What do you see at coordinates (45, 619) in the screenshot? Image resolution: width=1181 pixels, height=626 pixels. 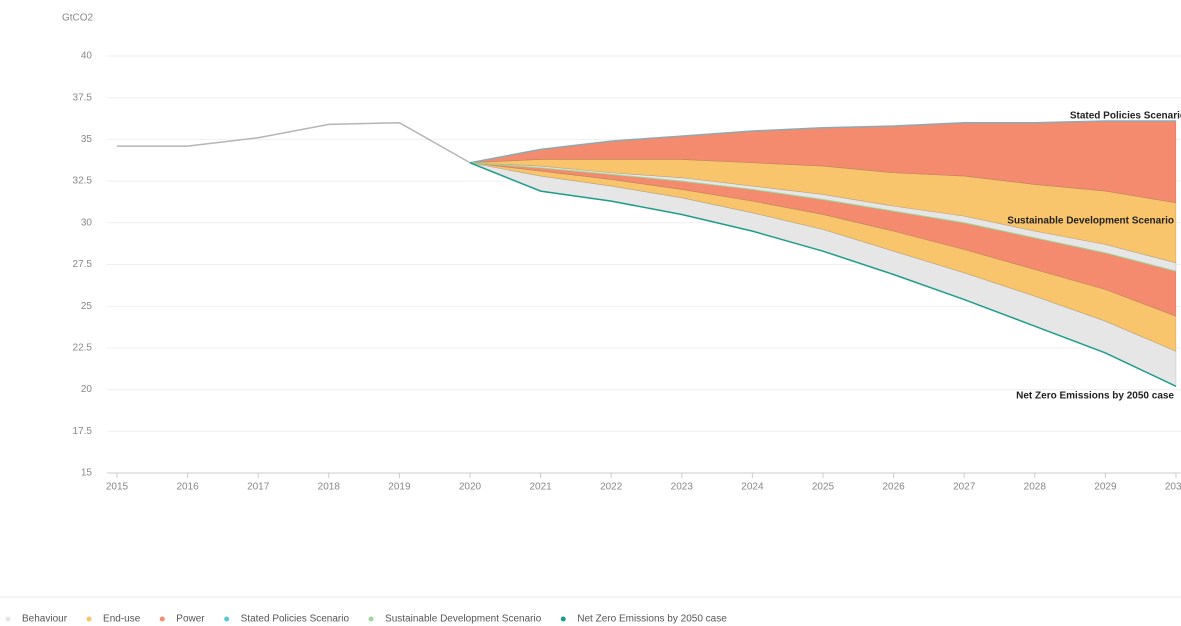 I see `legend-label: Behaviour` at bounding box center [45, 619].